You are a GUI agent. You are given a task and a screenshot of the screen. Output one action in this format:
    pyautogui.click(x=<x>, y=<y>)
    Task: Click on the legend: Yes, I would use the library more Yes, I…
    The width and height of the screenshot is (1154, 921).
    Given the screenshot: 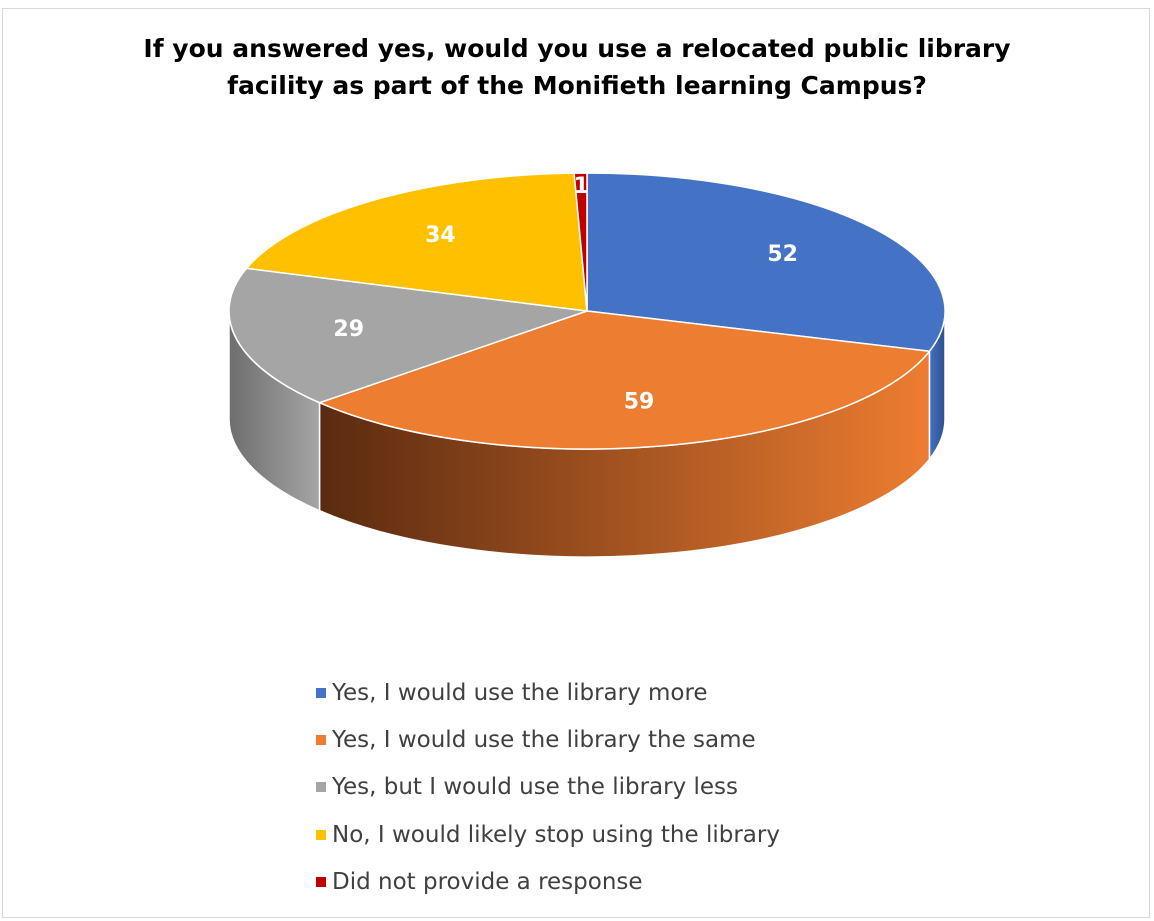 What is the action you would take?
    pyautogui.click(x=548, y=787)
    